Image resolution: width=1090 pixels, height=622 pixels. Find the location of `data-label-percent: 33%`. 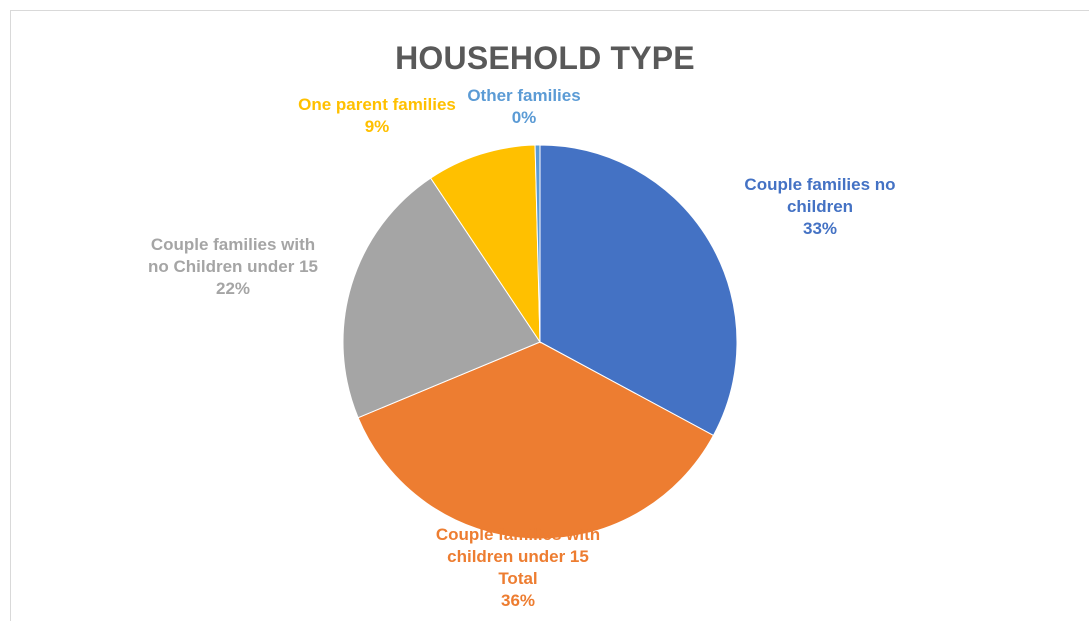

data-label-percent: 33% is located at coordinates (820, 228).